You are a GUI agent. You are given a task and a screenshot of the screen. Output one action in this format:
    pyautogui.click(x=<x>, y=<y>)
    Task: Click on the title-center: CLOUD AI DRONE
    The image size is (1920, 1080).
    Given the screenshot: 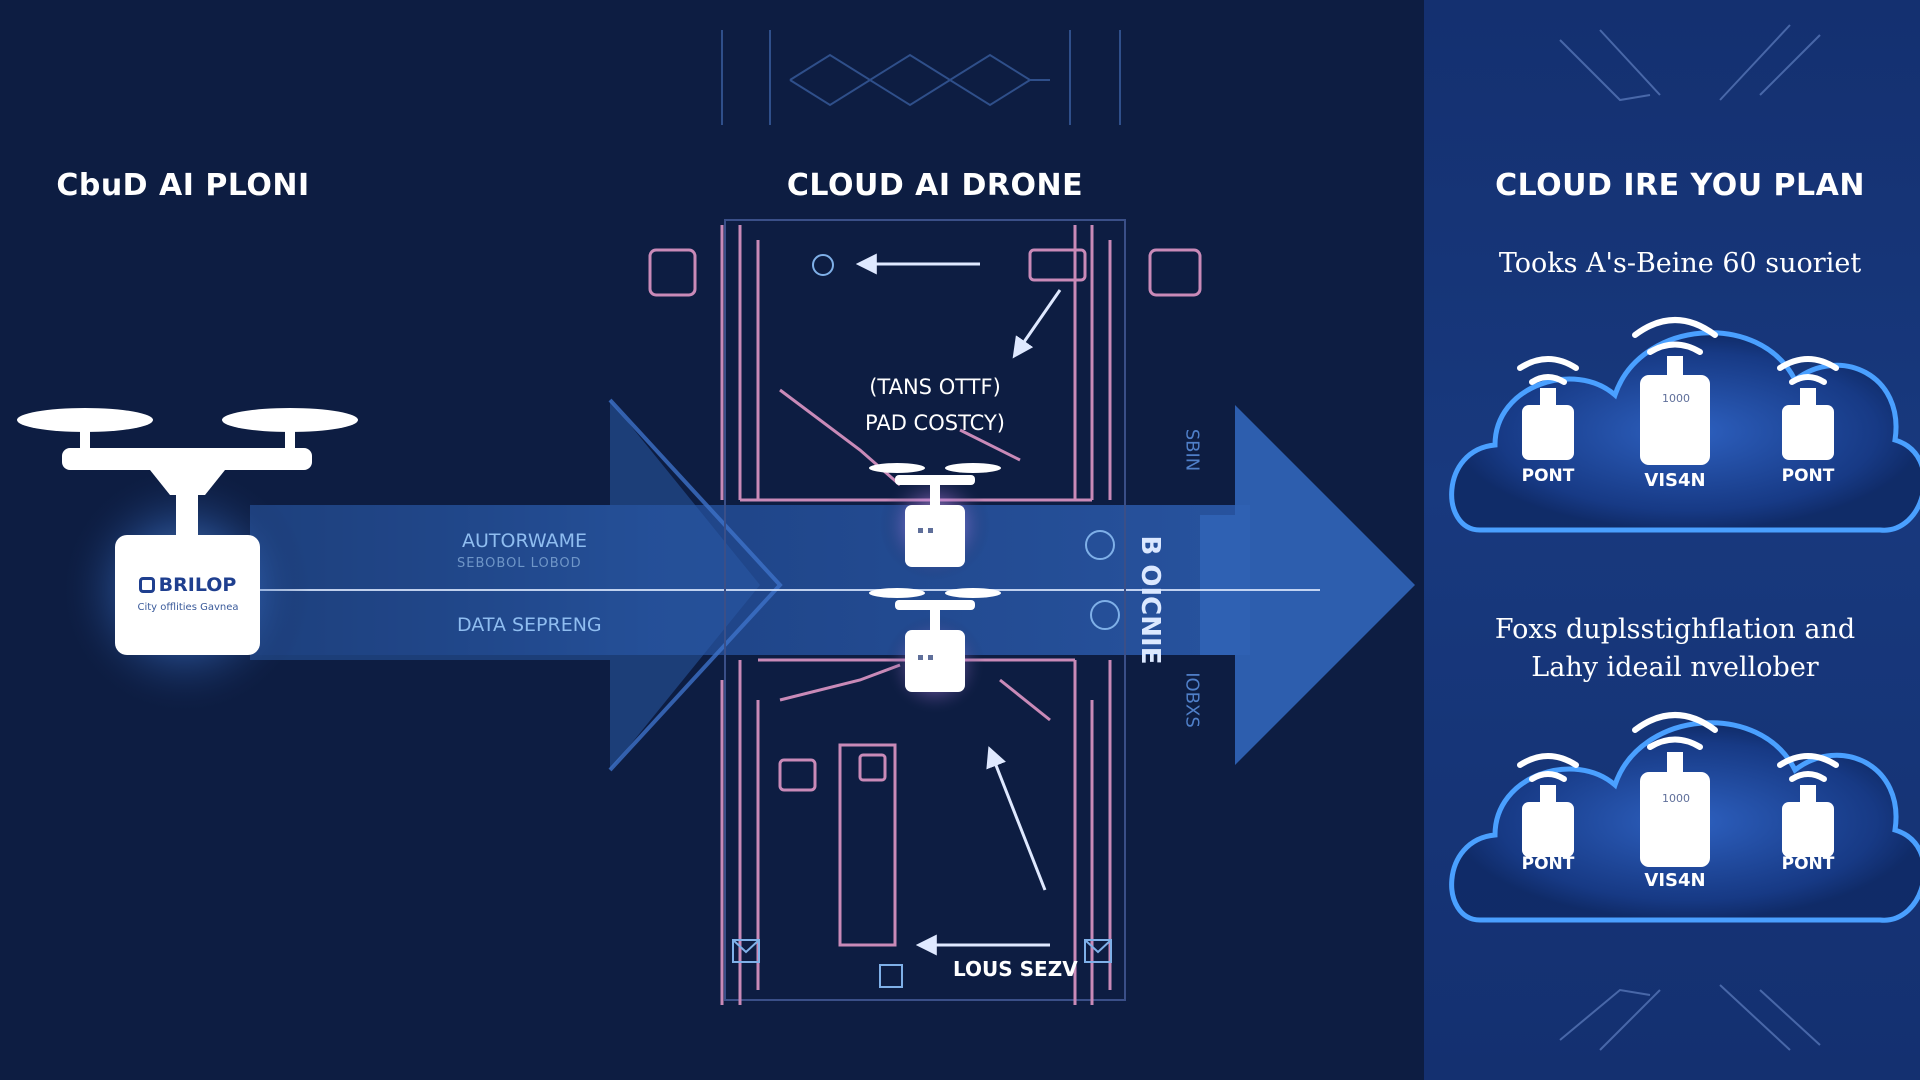 What is the action you would take?
    pyautogui.click(x=935, y=185)
    